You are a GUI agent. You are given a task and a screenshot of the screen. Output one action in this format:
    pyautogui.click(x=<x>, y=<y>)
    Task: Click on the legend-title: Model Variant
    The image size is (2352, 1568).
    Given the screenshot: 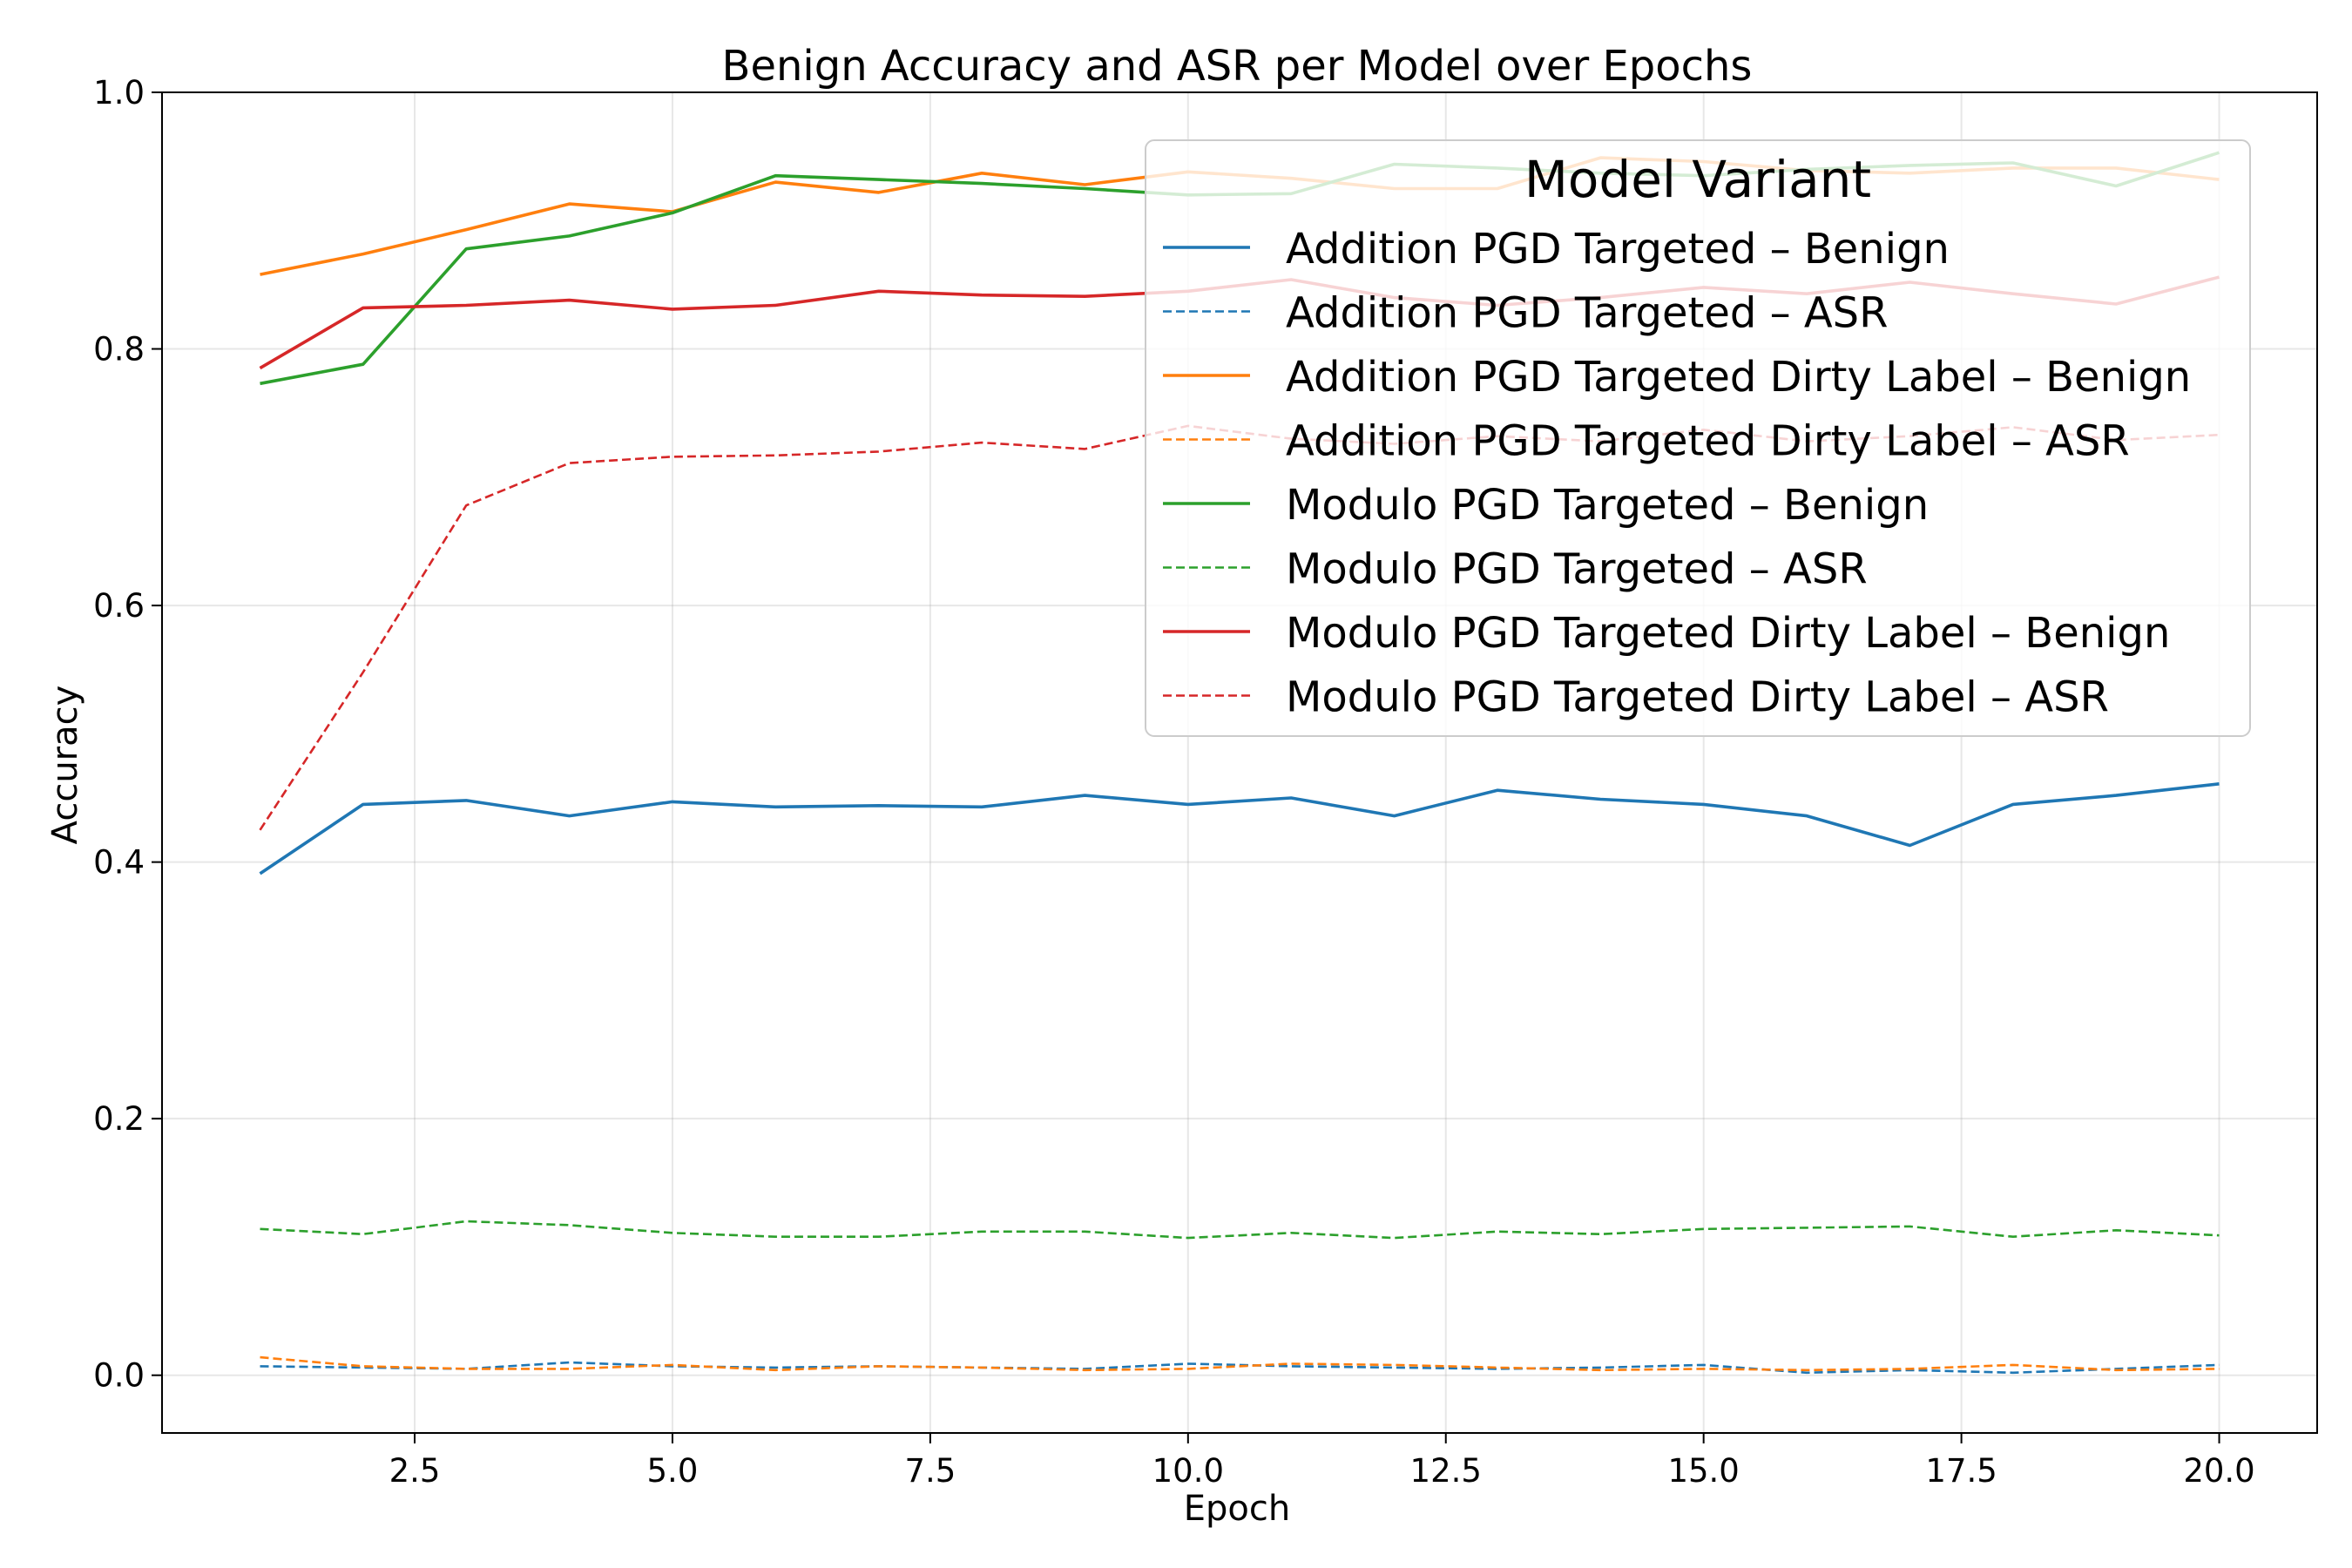 What is the action you would take?
    pyautogui.click(x=1697, y=179)
    